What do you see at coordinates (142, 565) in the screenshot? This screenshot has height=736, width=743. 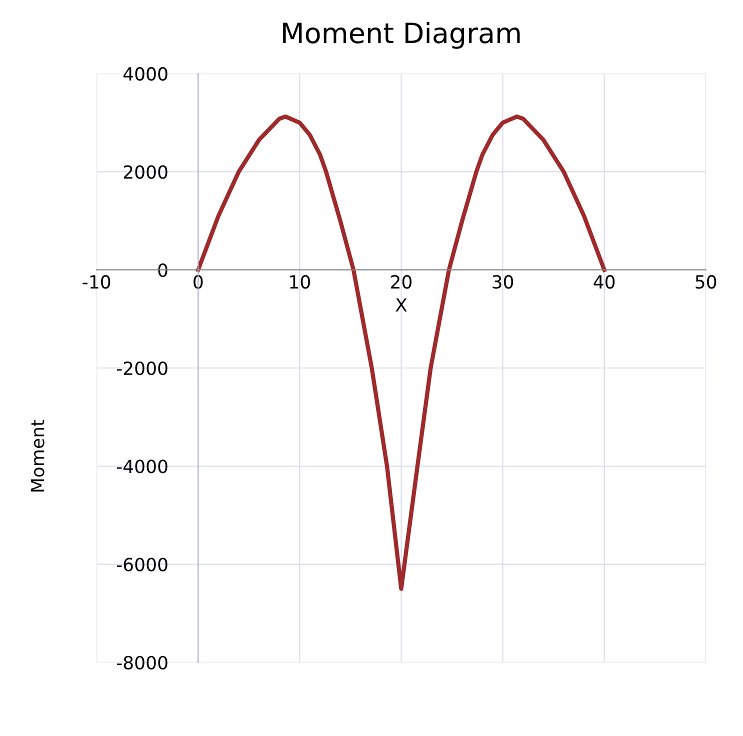 I see `y-tick-label: -6000` at bounding box center [142, 565].